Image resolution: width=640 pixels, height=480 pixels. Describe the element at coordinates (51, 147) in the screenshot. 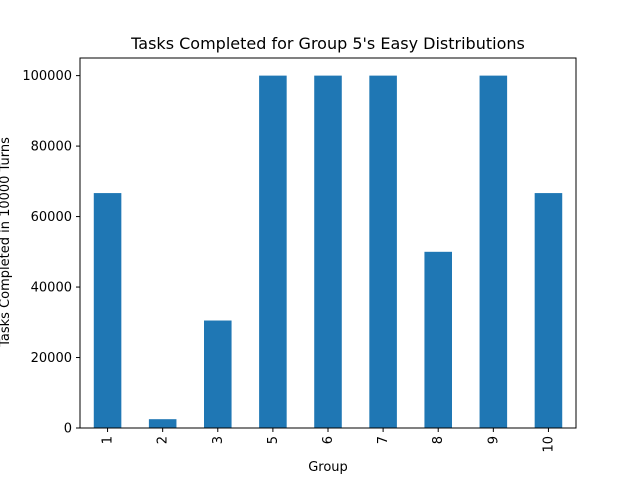

I see `y-tick-label: 80000` at that location.